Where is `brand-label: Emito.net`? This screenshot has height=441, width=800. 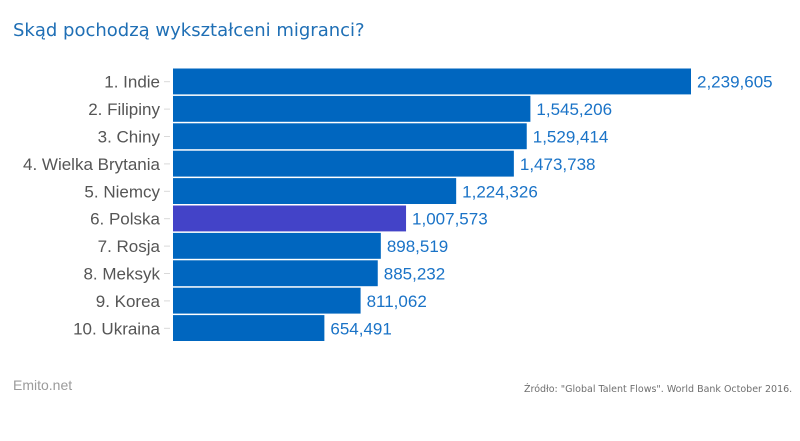 brand-label: Emito.net is located at coordinates (43, 385).